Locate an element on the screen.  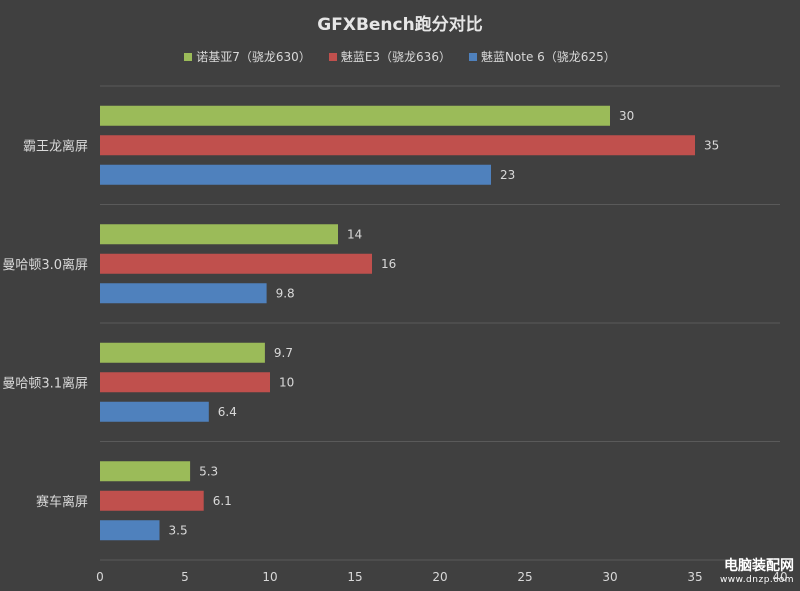
data-label-2-3: 3.5 is located at coordinates (178, 530).